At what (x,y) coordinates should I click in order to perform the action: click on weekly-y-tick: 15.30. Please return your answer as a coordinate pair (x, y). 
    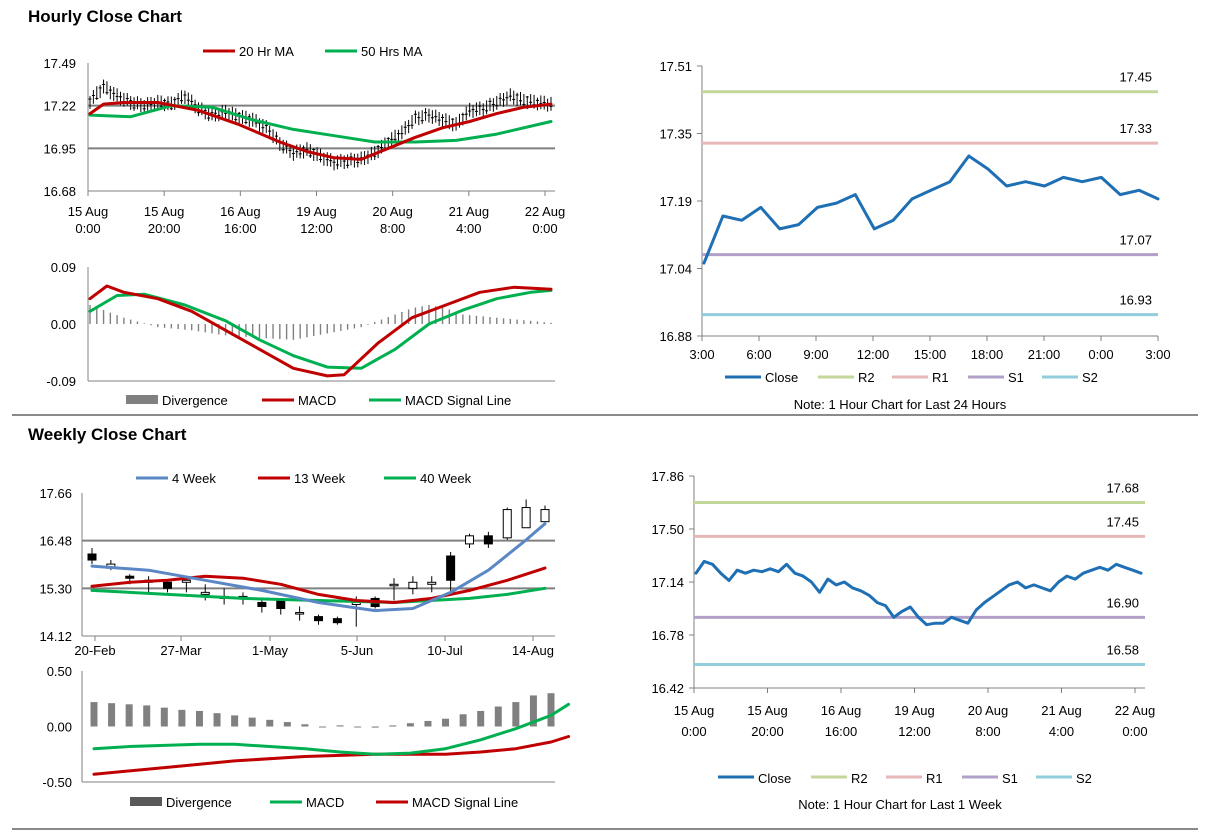
    Looking at the image, I should click on (55, 588).